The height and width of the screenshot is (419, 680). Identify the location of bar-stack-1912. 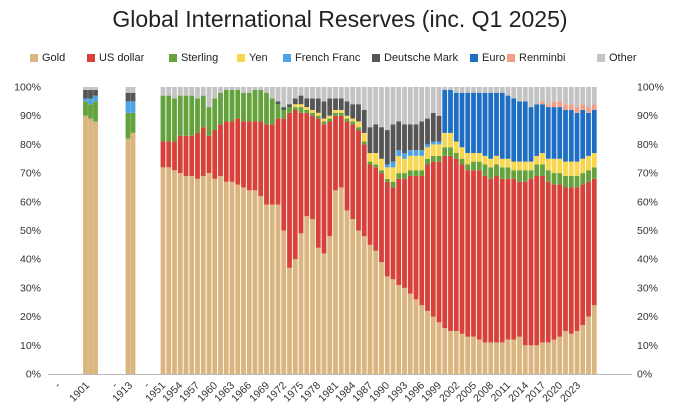
(128, 230).